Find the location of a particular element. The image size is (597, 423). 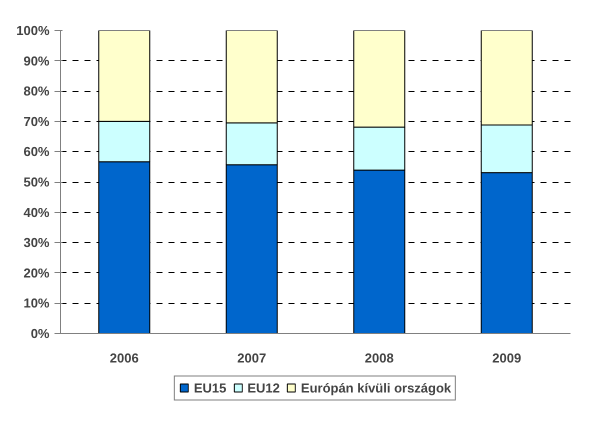

y-tick-label: 100% is located at coordinates (33, 30).